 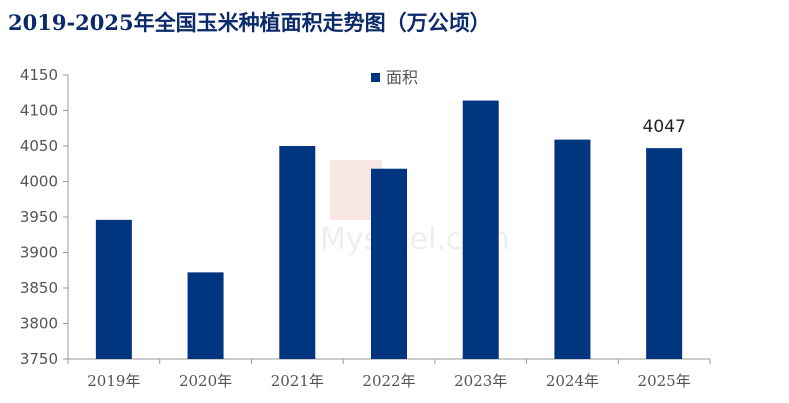 I want to click on bar-2024年, so click(x=572, y=249).